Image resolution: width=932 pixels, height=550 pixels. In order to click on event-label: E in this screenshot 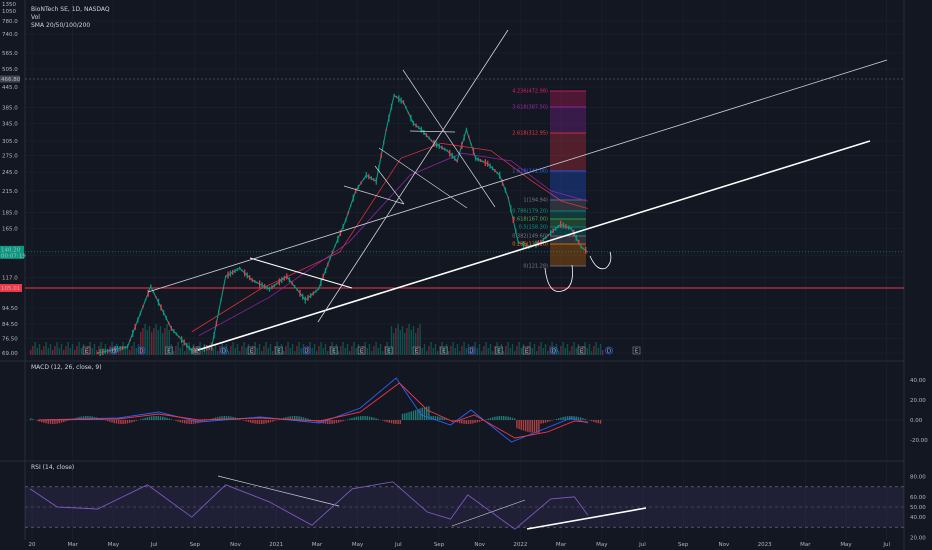, I will do `click(279, 352)`.